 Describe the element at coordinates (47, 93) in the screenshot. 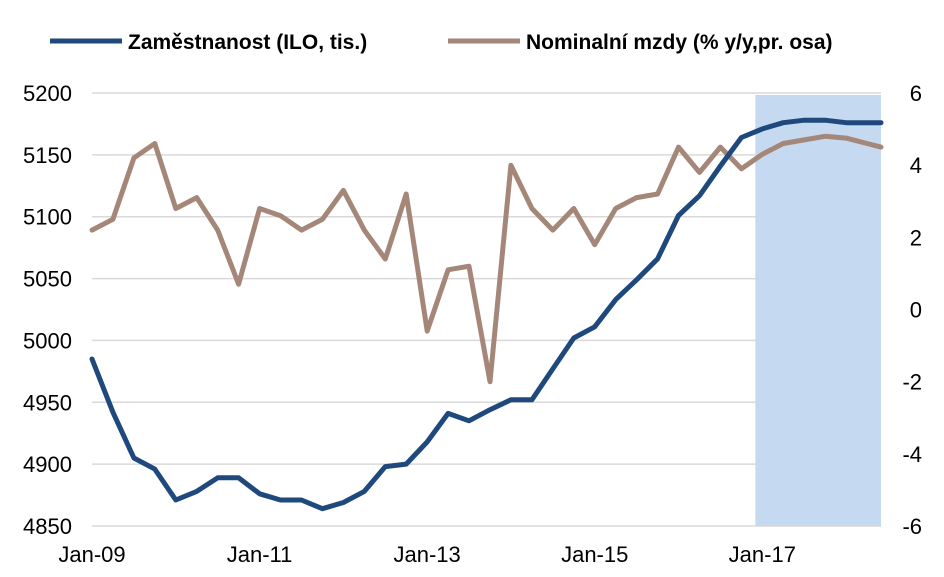

I see `left-tick-label: 5200` at that location.